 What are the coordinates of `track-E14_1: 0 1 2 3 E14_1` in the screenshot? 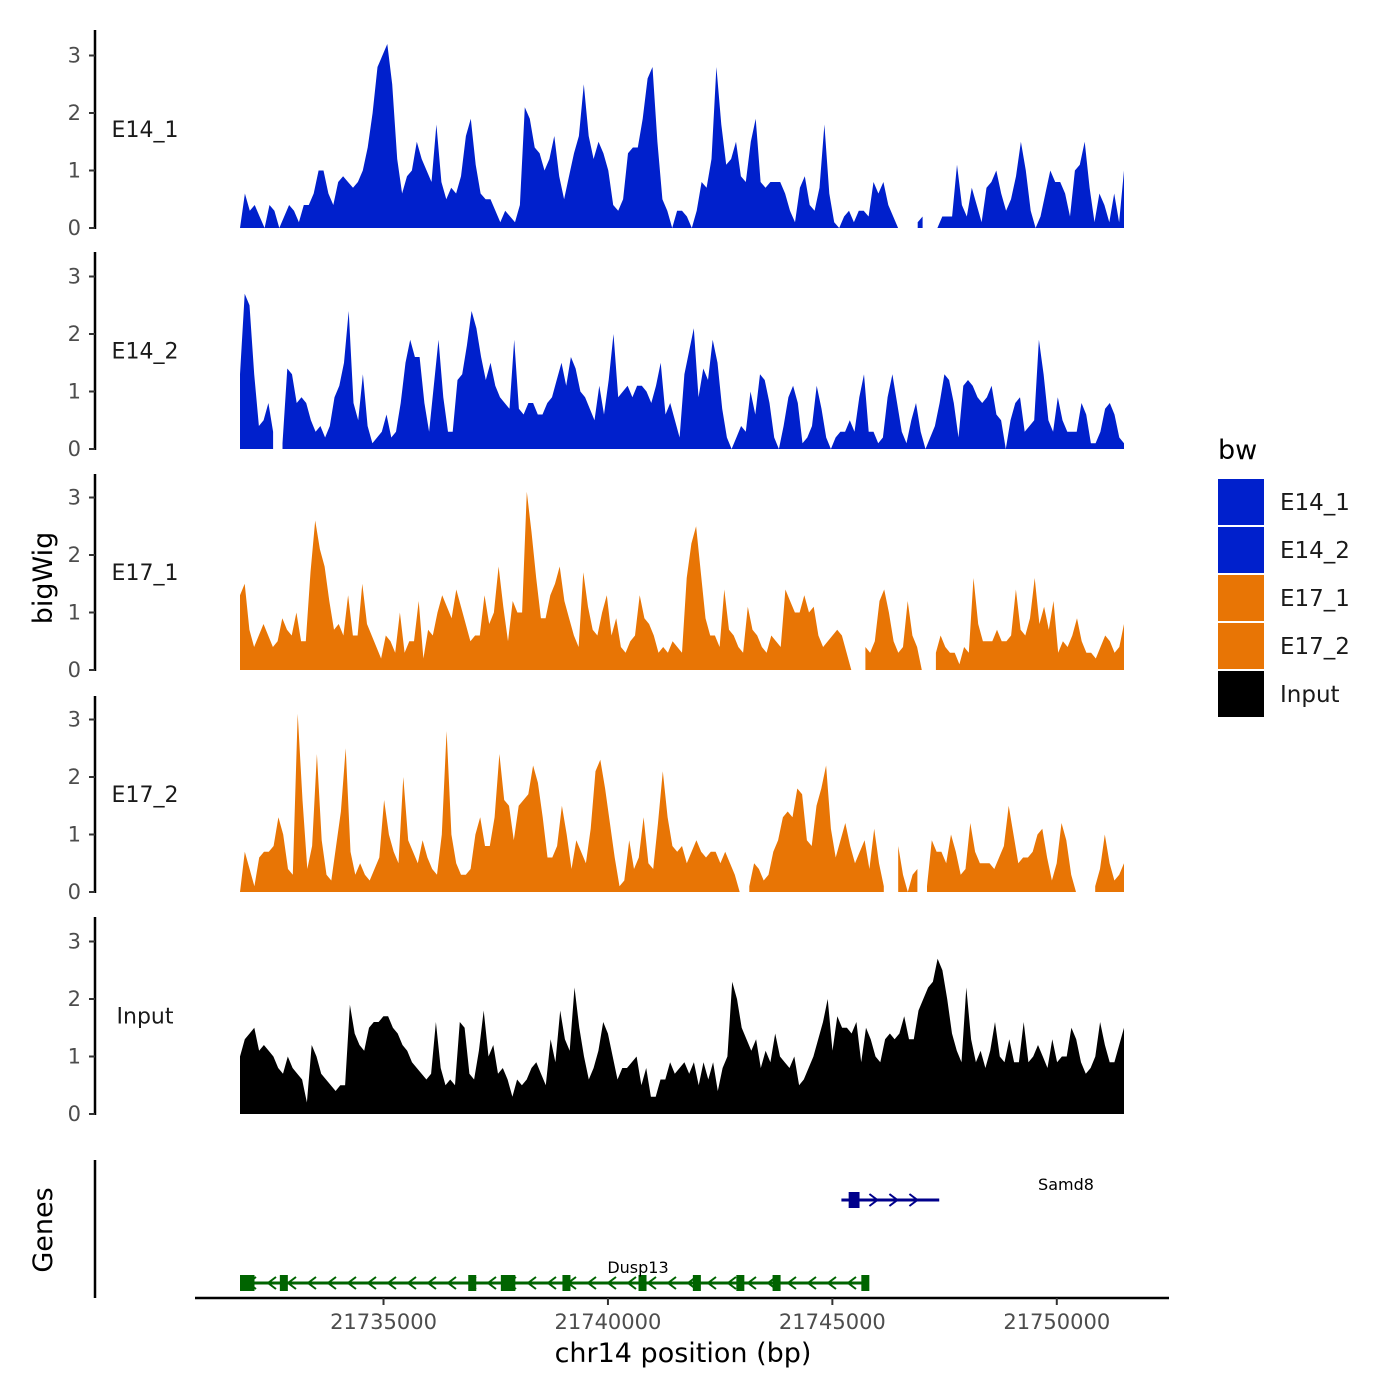 It's located at (596, 135).